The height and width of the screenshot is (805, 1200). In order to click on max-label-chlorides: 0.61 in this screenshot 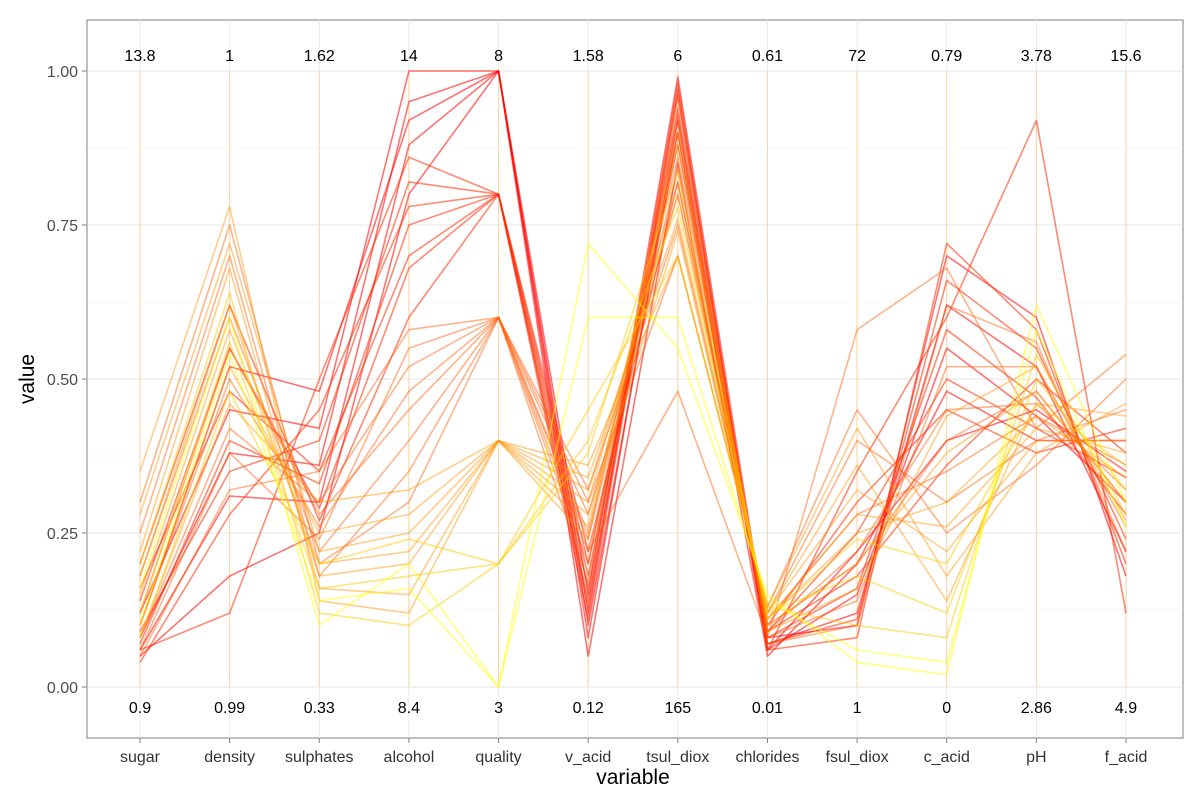, I will do `click(767, 56)`.